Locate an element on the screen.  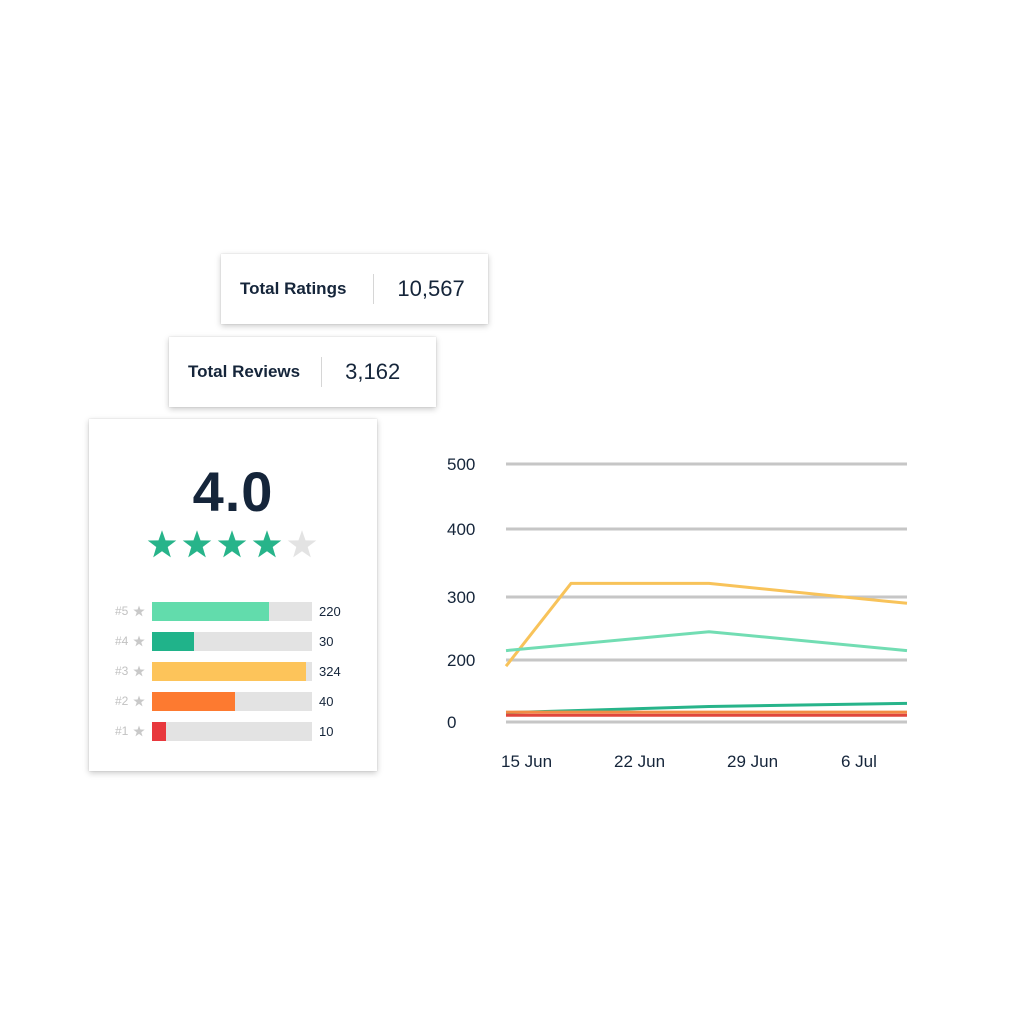
total-reviews-divider is located at coordinates (322, 372).